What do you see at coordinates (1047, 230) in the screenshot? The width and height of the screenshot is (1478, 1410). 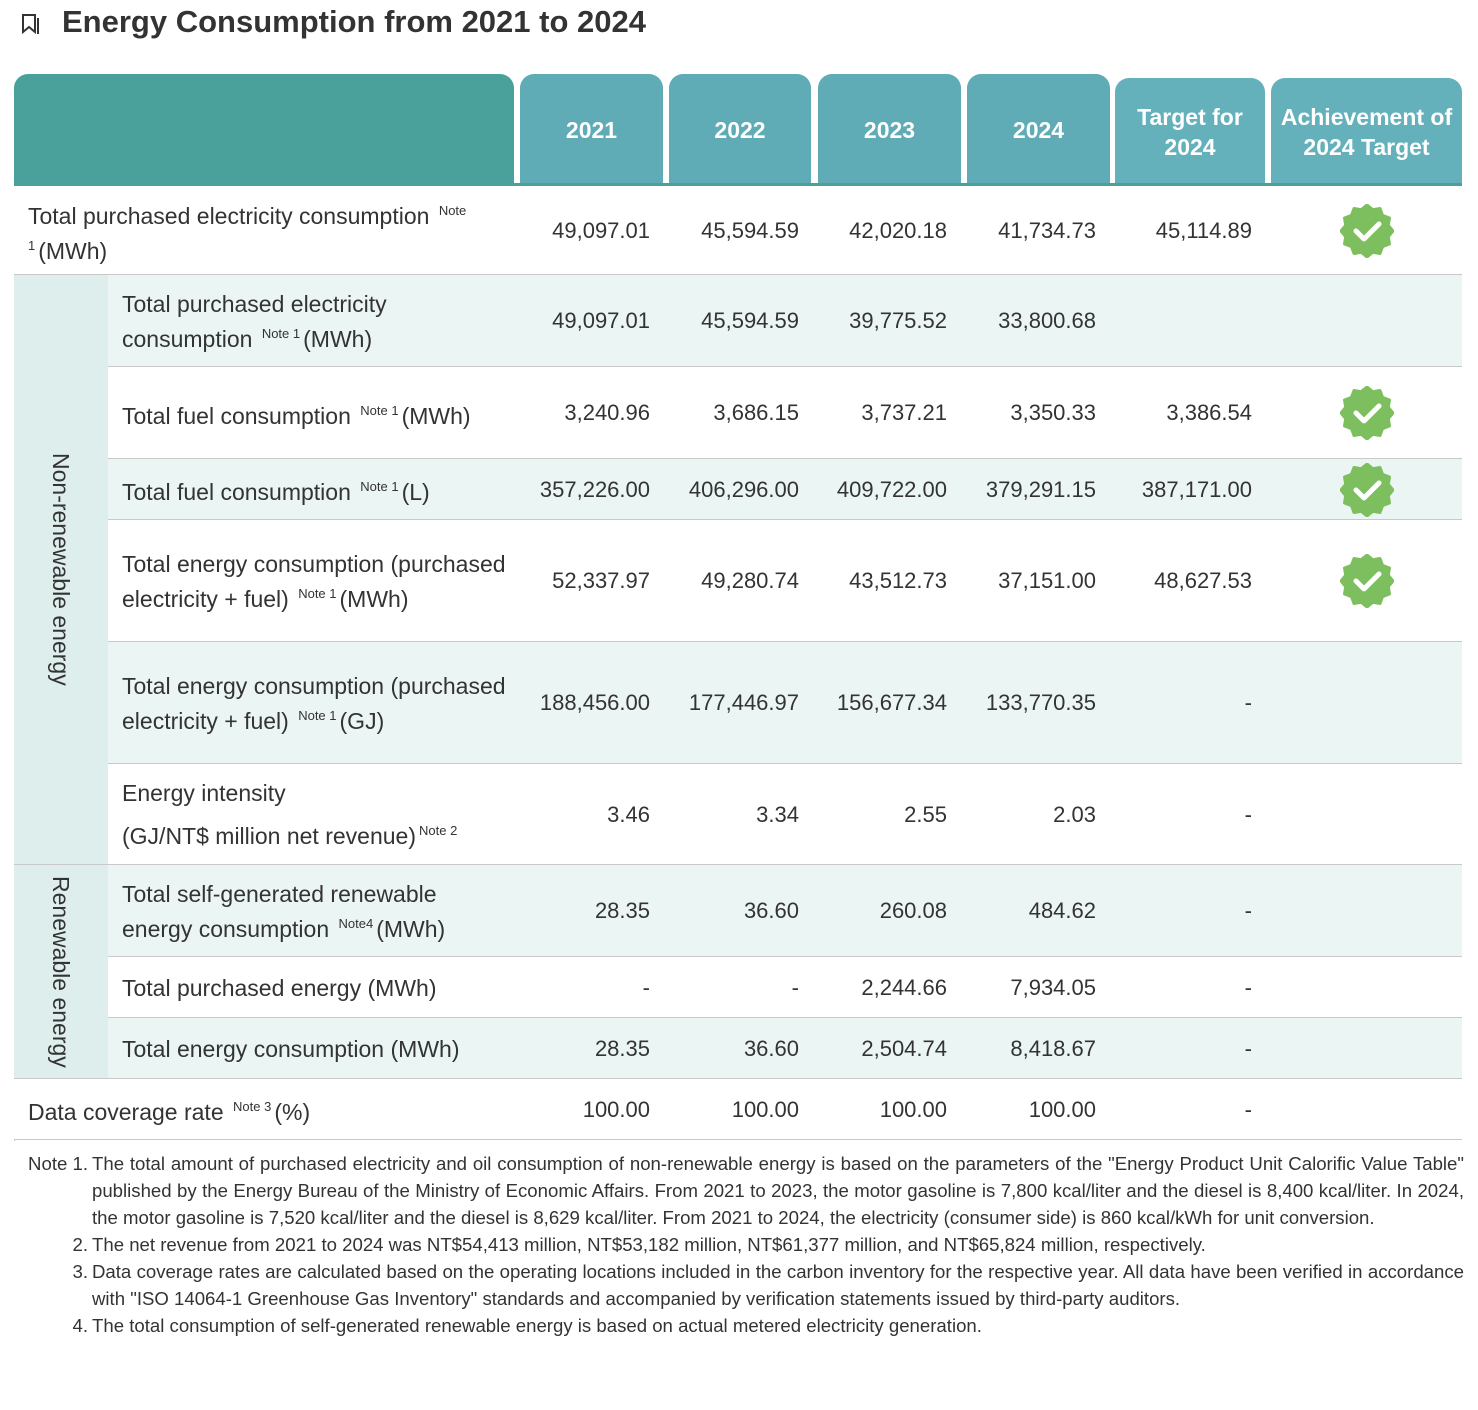 I see `value-cell: 41,734.73` at bounding box center [1047, 230].